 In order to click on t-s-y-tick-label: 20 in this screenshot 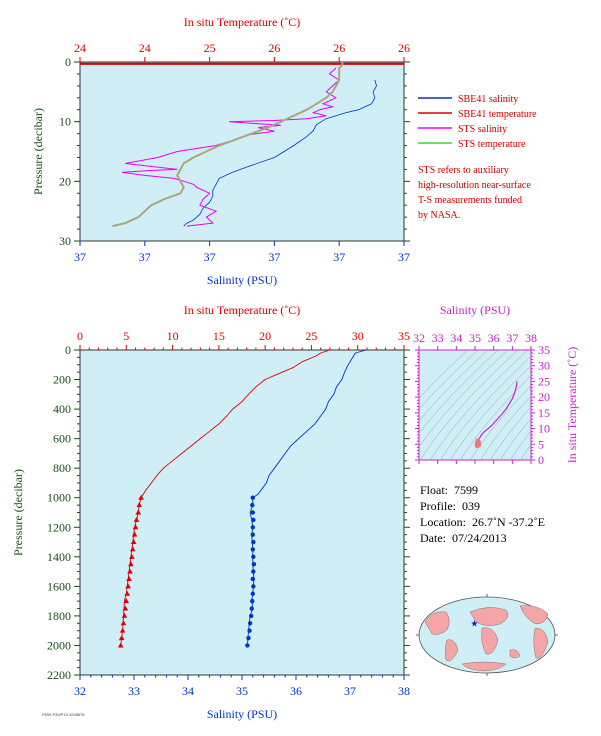, I will do `click(544, 397)`.